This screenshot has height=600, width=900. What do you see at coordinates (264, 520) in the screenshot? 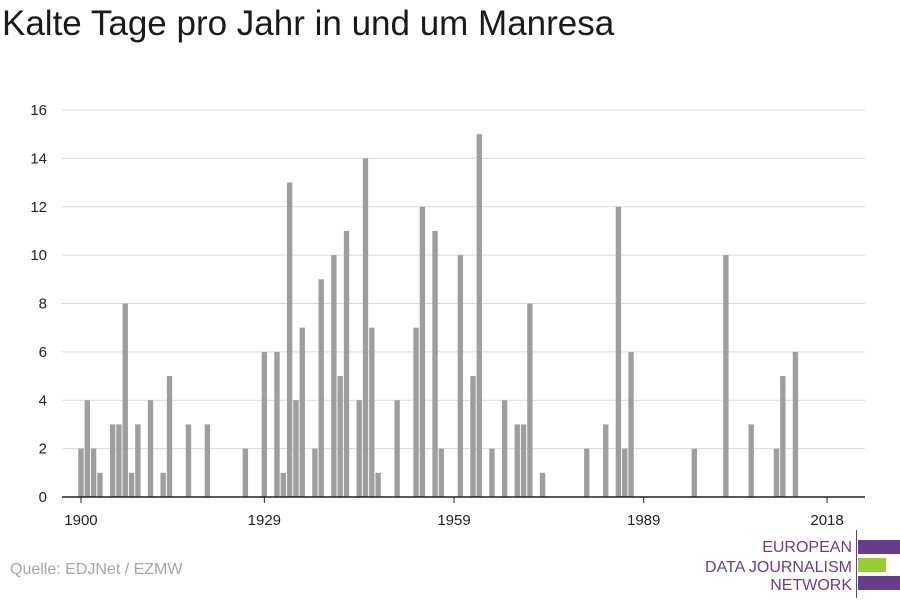
I see `x-tick-label: 1929` at bounding box center [264, 520].